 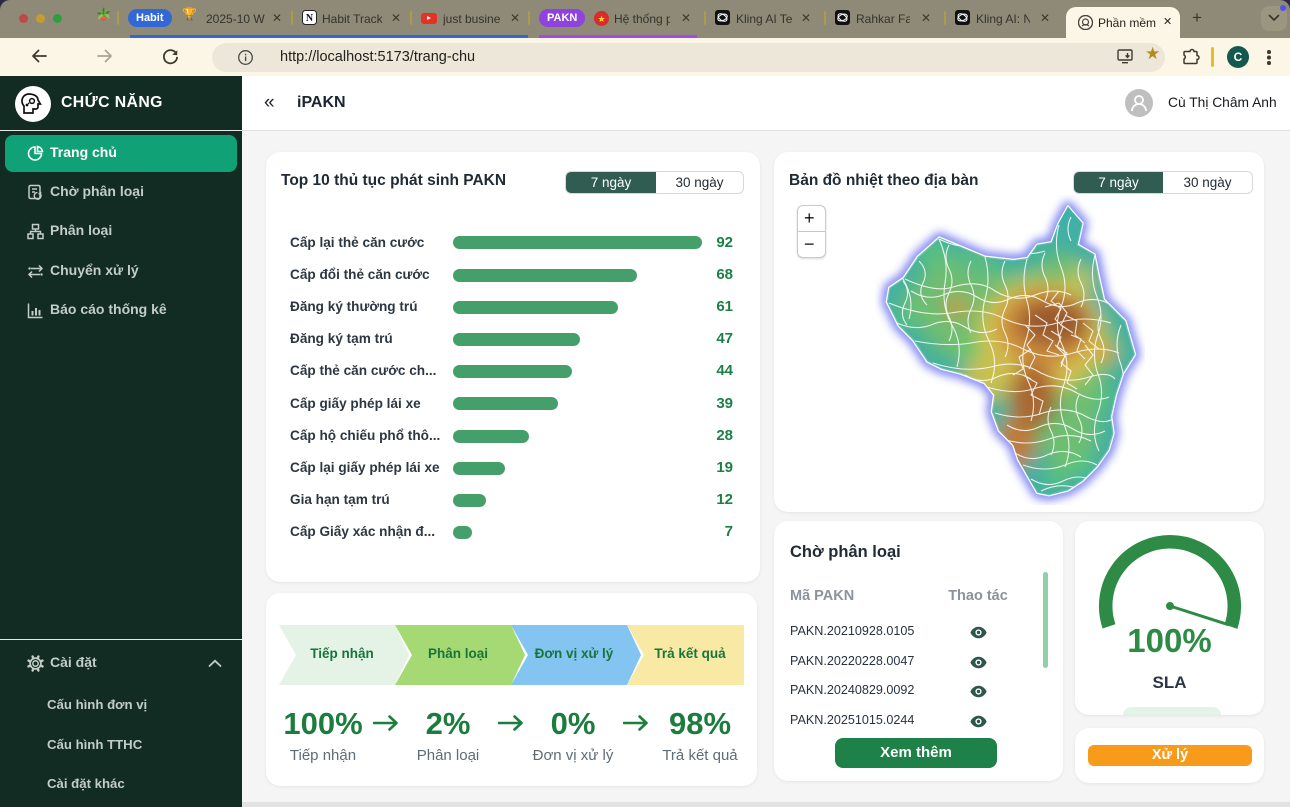 I want to click on svg-text: N, so click(x=310, y=18).